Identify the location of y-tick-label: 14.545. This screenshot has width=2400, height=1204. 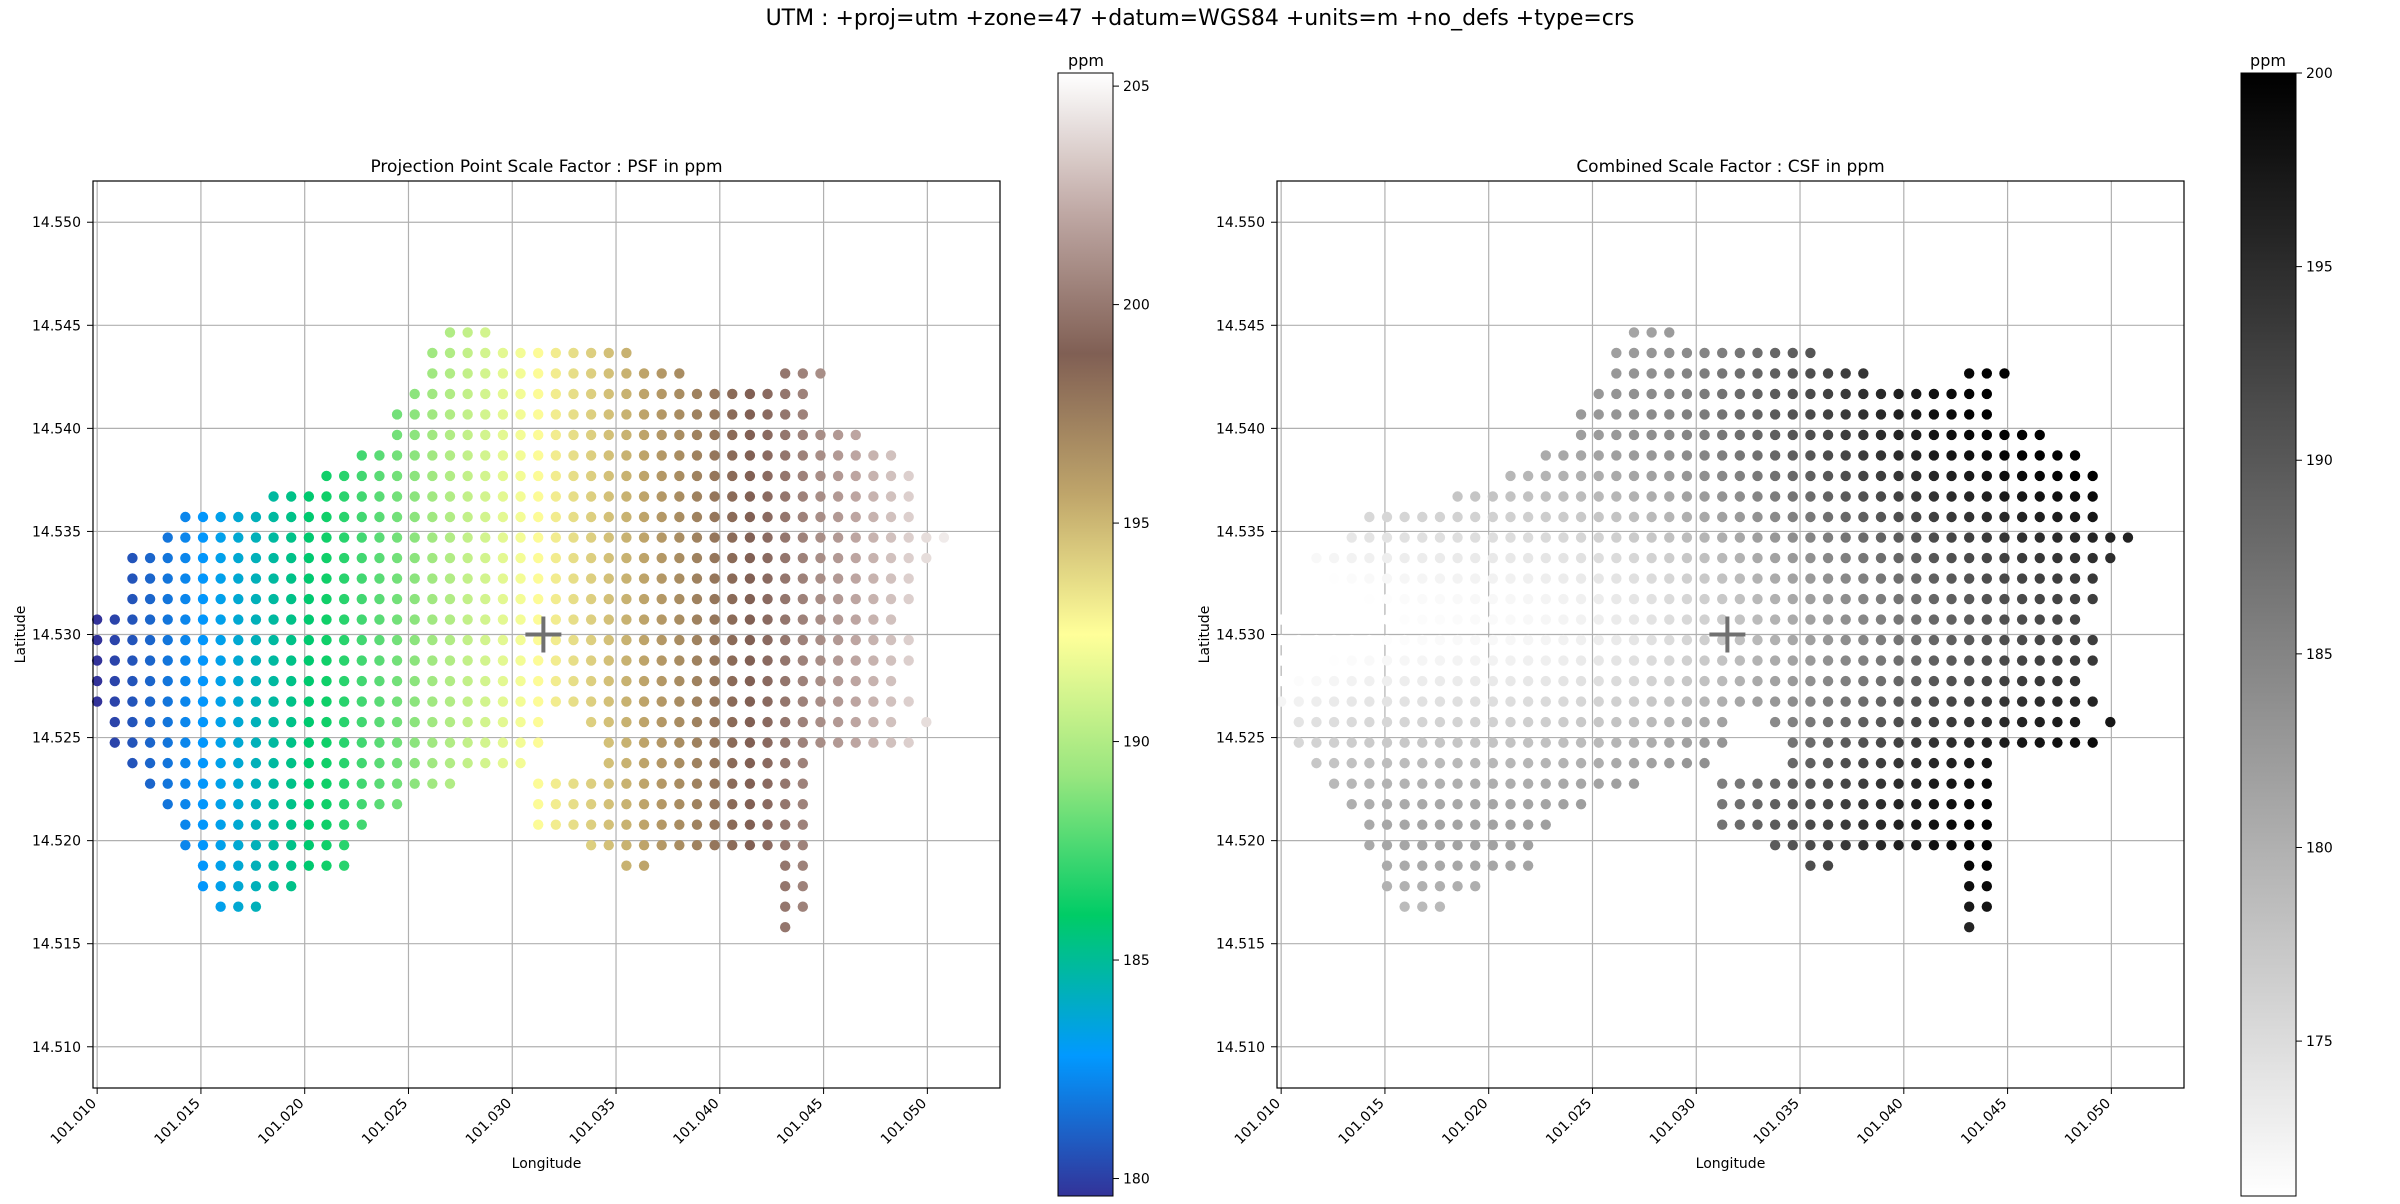
(56, 326).